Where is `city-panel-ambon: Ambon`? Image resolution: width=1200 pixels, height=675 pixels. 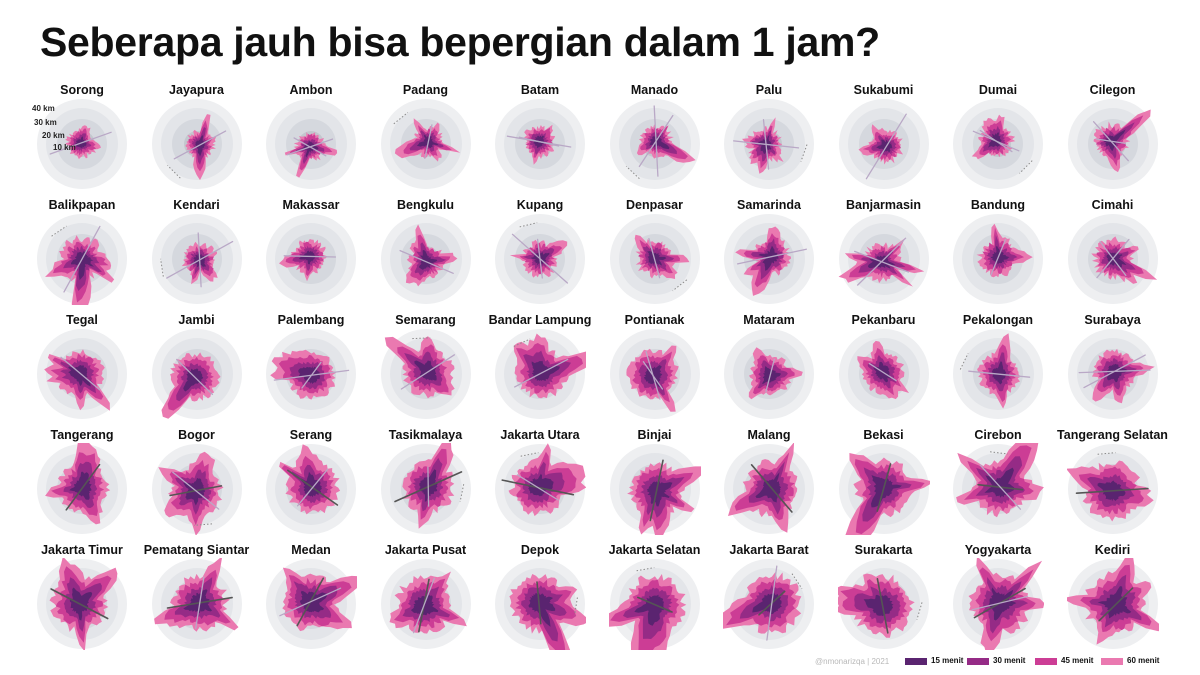 city-panel-ambon: Ambon is located at coordinates (311, 137).